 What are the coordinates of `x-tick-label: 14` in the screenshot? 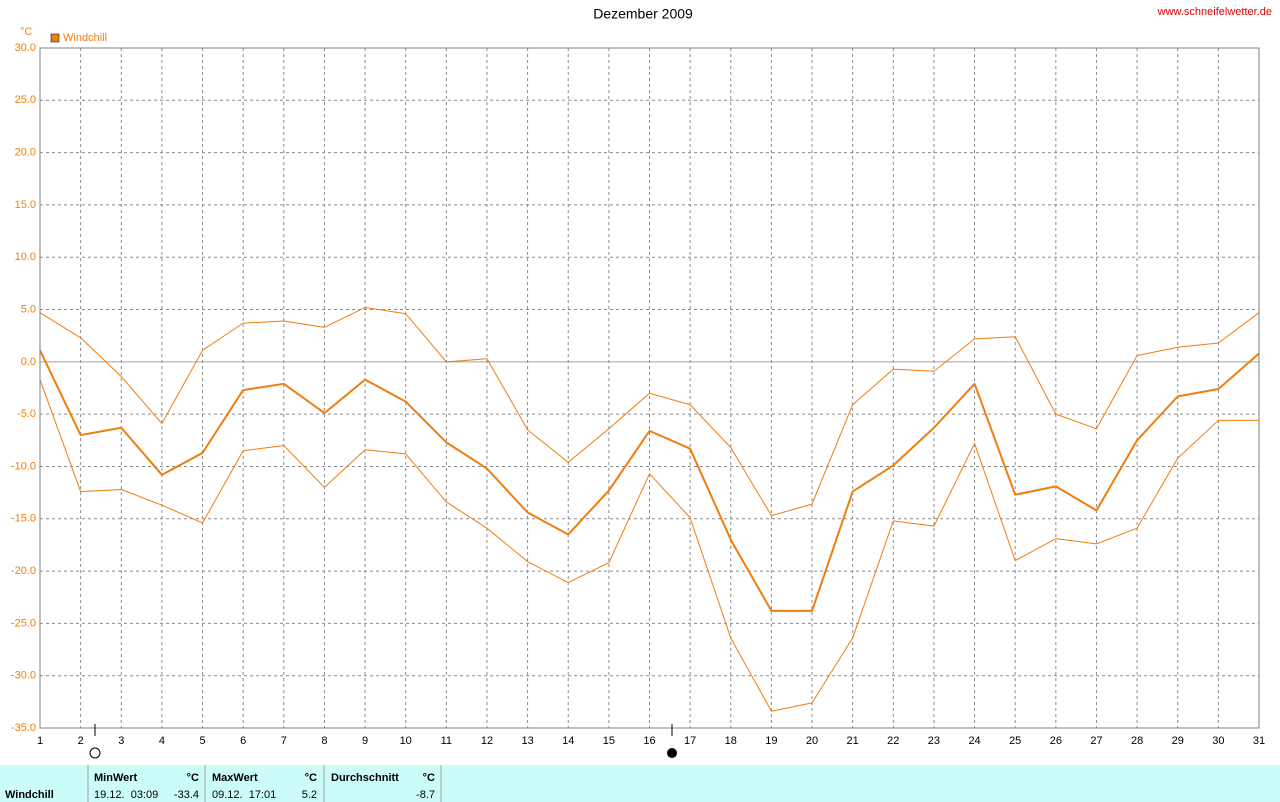 It's located at (568, 741).